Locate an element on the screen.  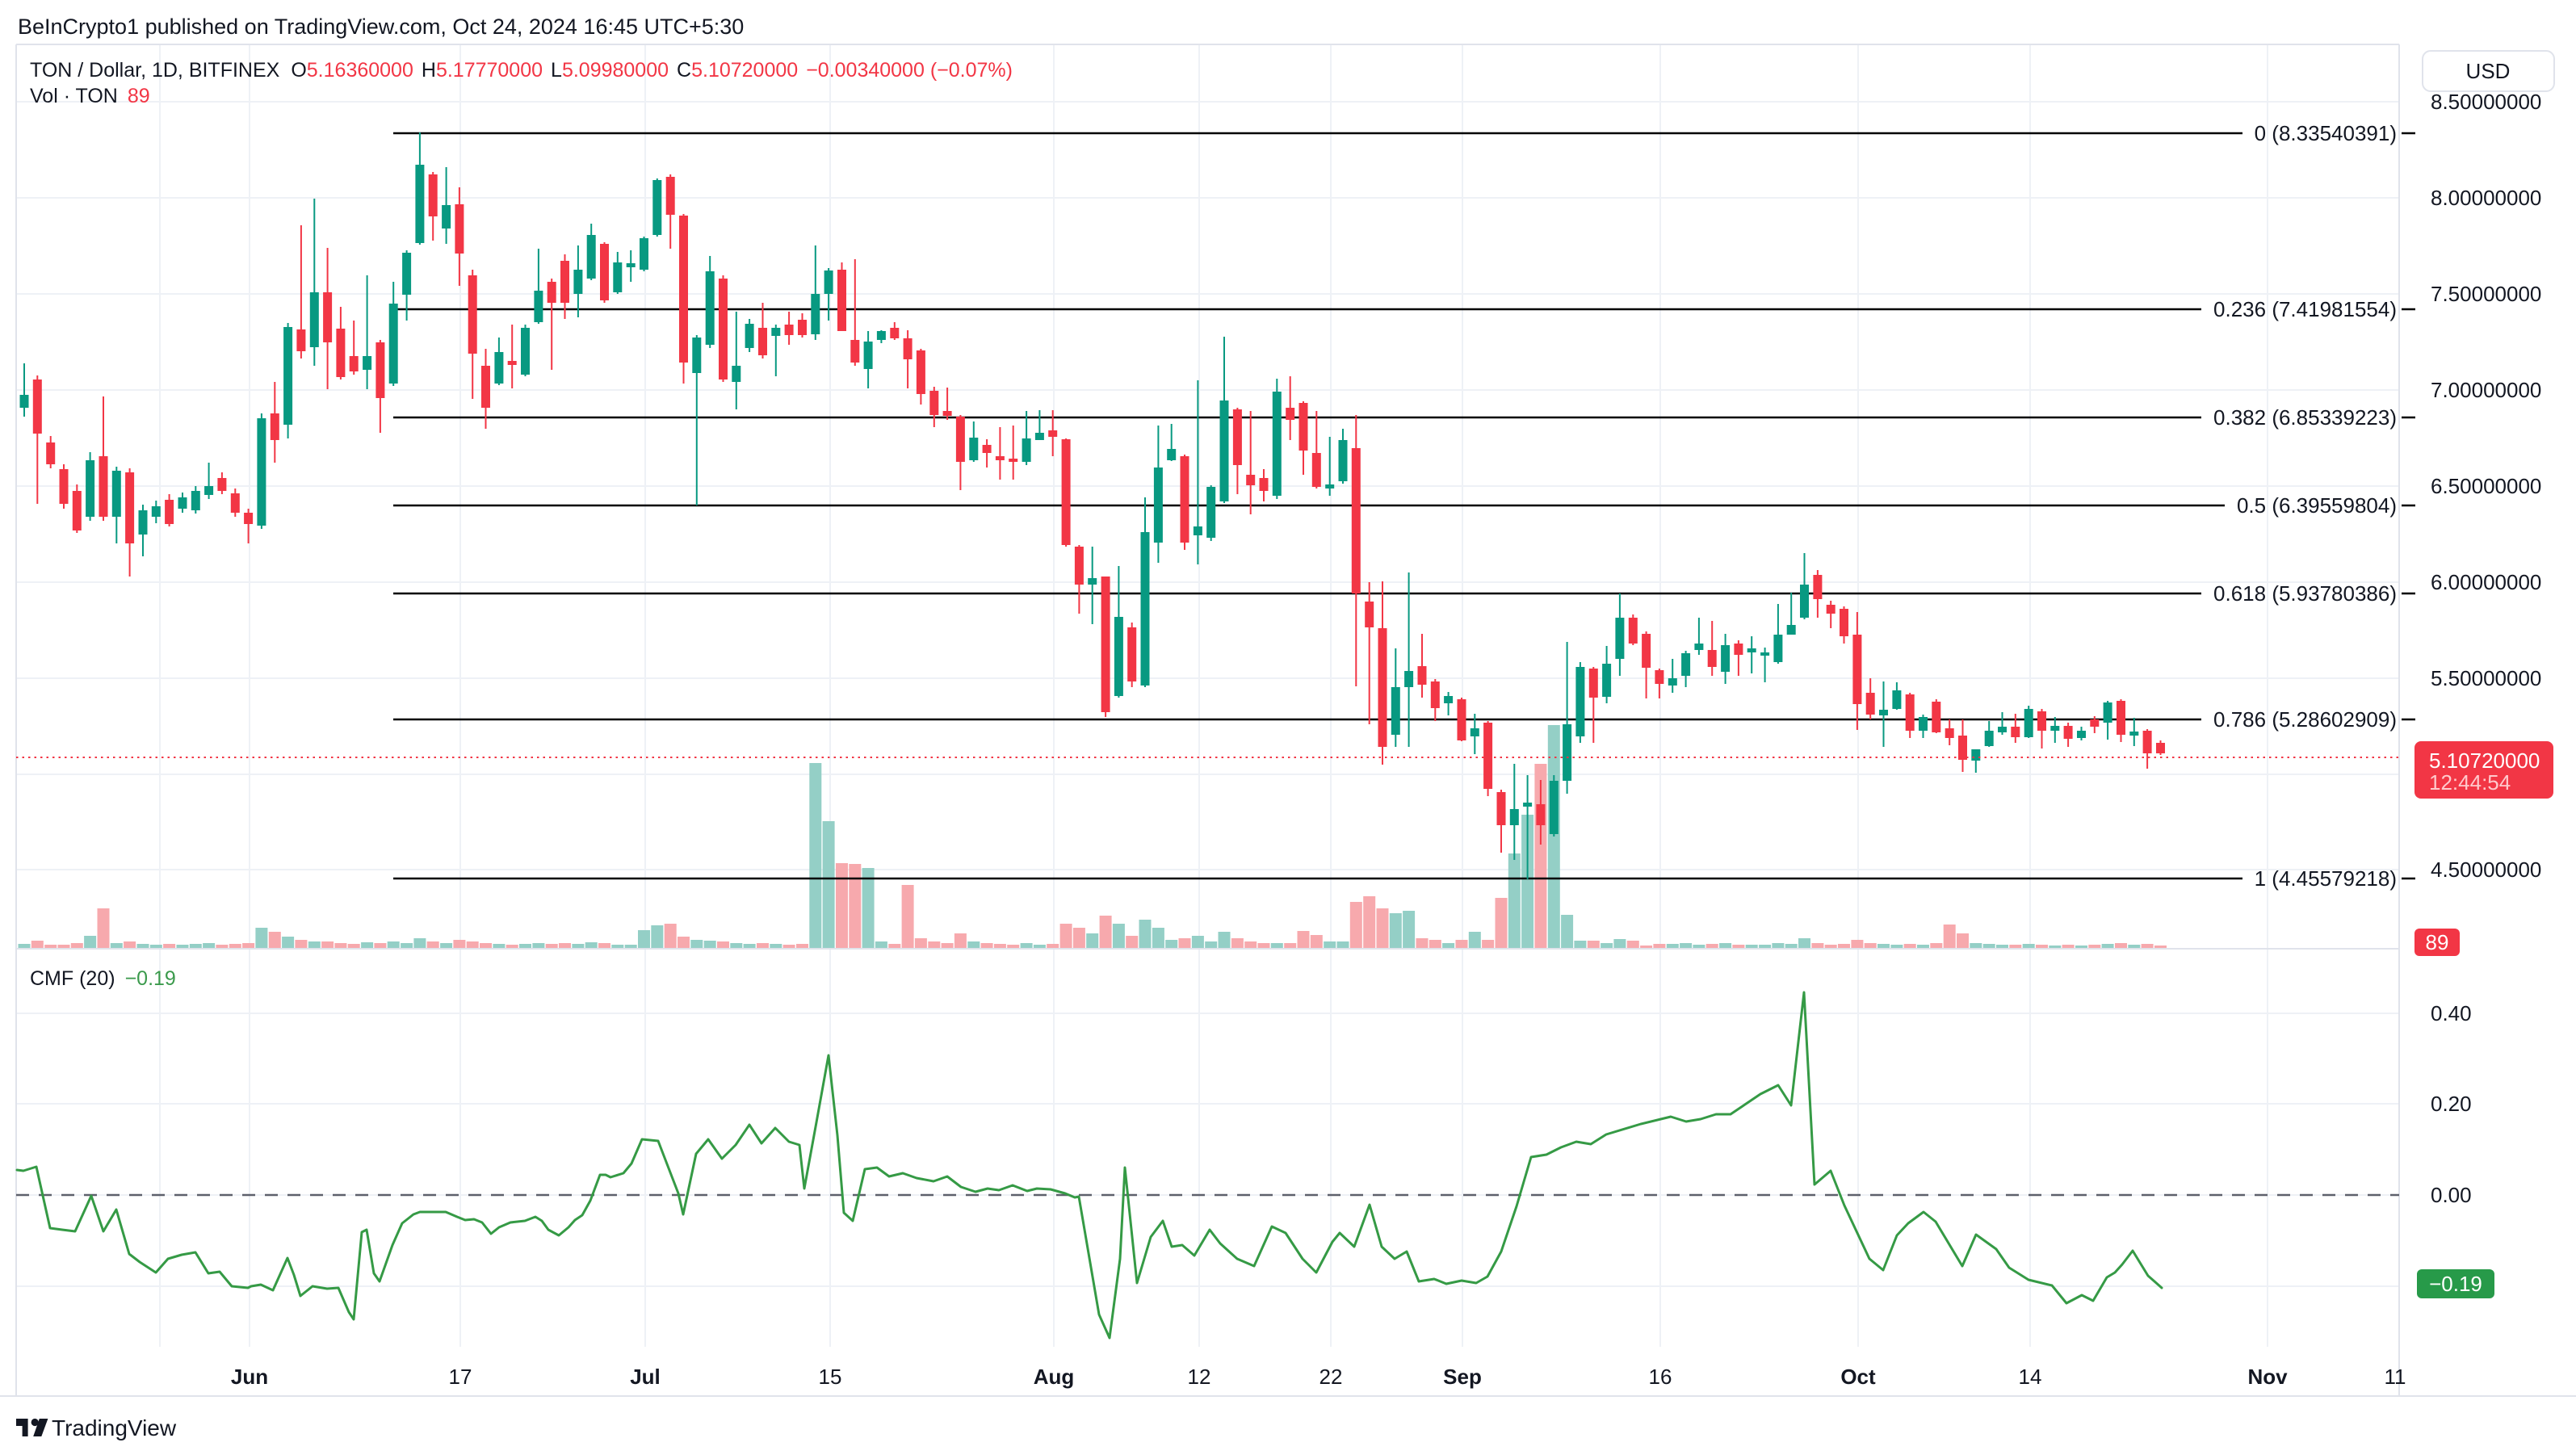
svg-text: 0.20 is located at coordinates (2451, 1104).